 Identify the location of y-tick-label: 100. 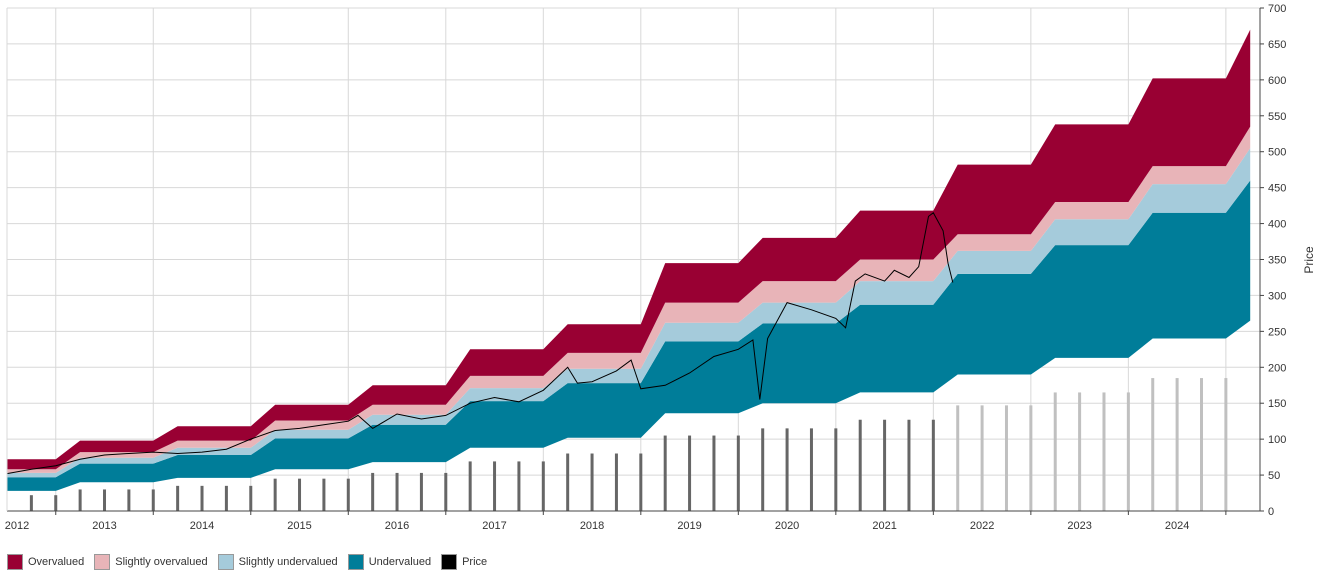
(1277, 440).